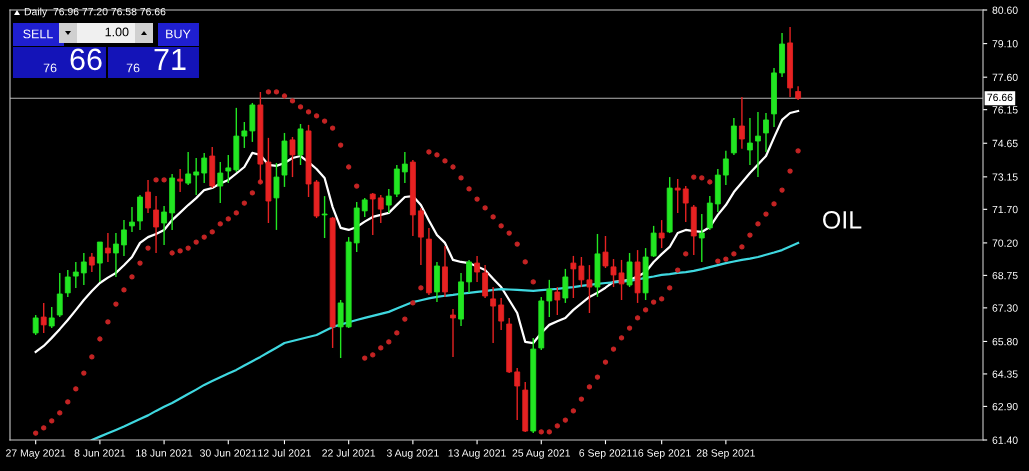 This screenshot has width=1029, height=471. I want to click on x-tick-label: 27 May 2021, so click(36, 454).